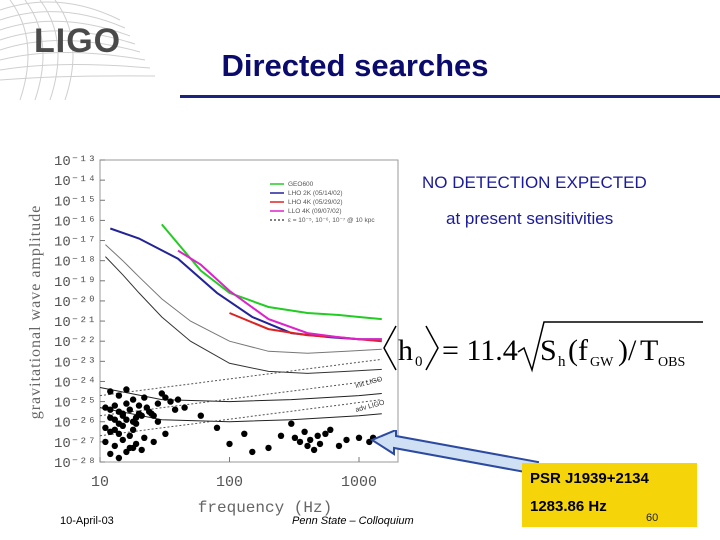 The width and height of the screenshot is (720, 540). What do you see at coordinates (240, 395) in the screenshot?
I see `series-line-curve-lower` at bounding box center [240, 395].